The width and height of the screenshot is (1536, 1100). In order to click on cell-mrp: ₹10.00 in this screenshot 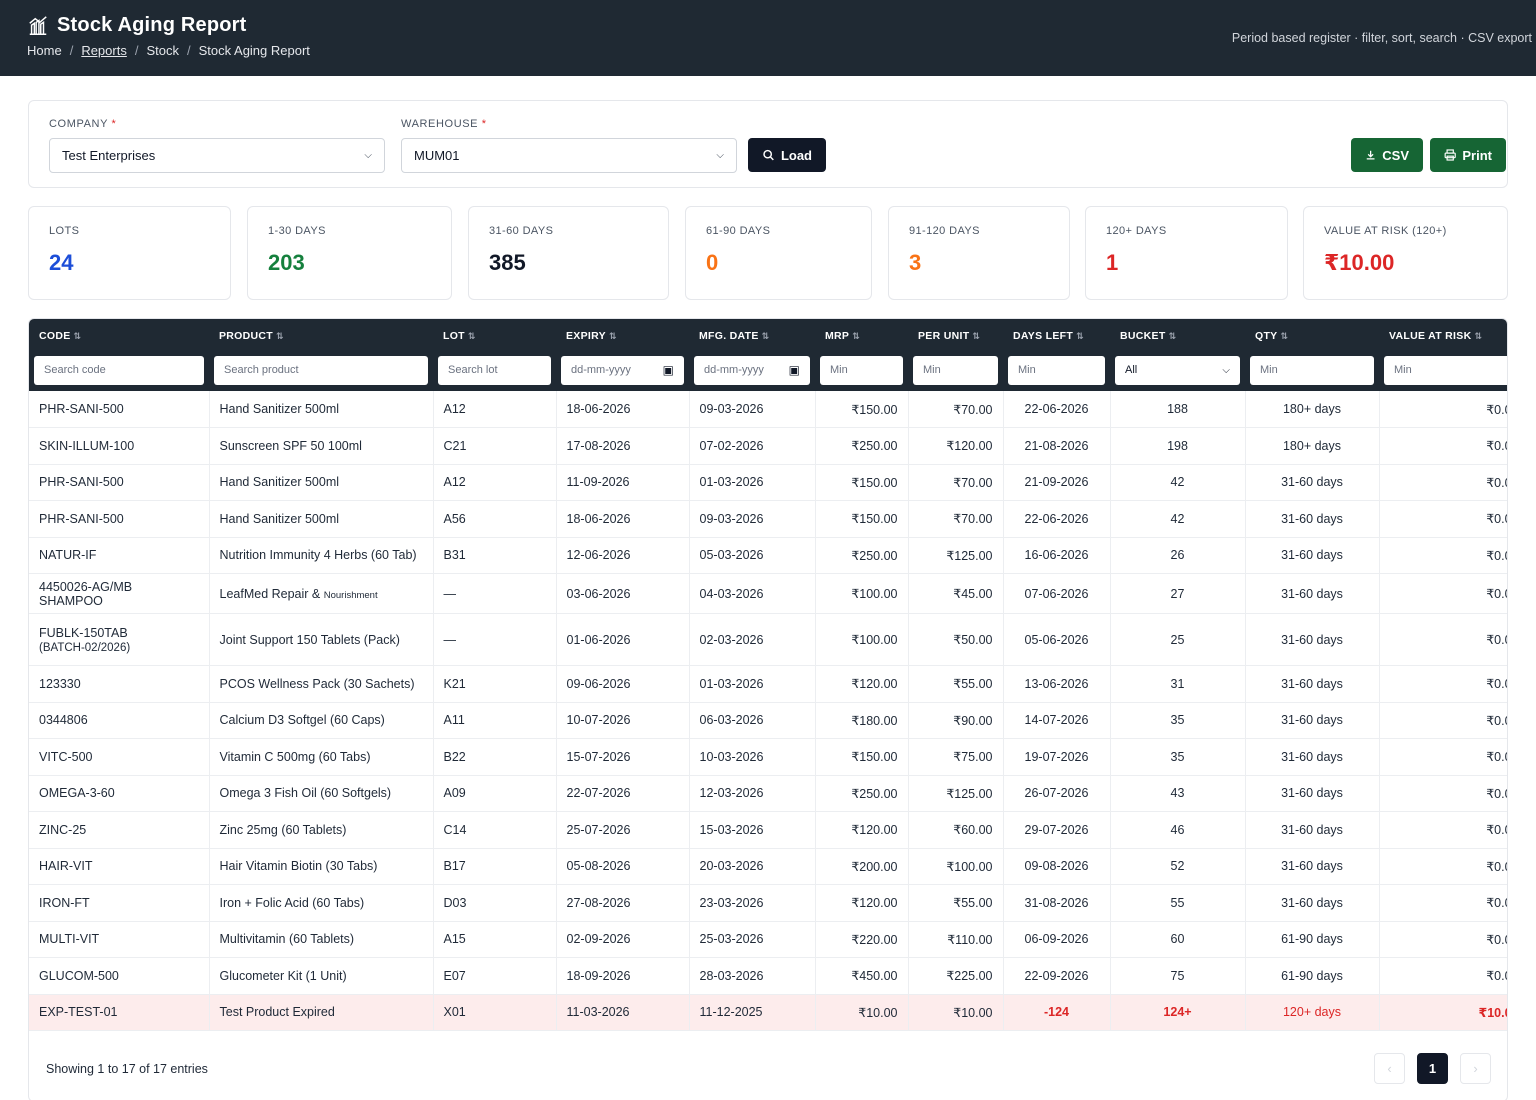, I will do `click(862, 1012)`.